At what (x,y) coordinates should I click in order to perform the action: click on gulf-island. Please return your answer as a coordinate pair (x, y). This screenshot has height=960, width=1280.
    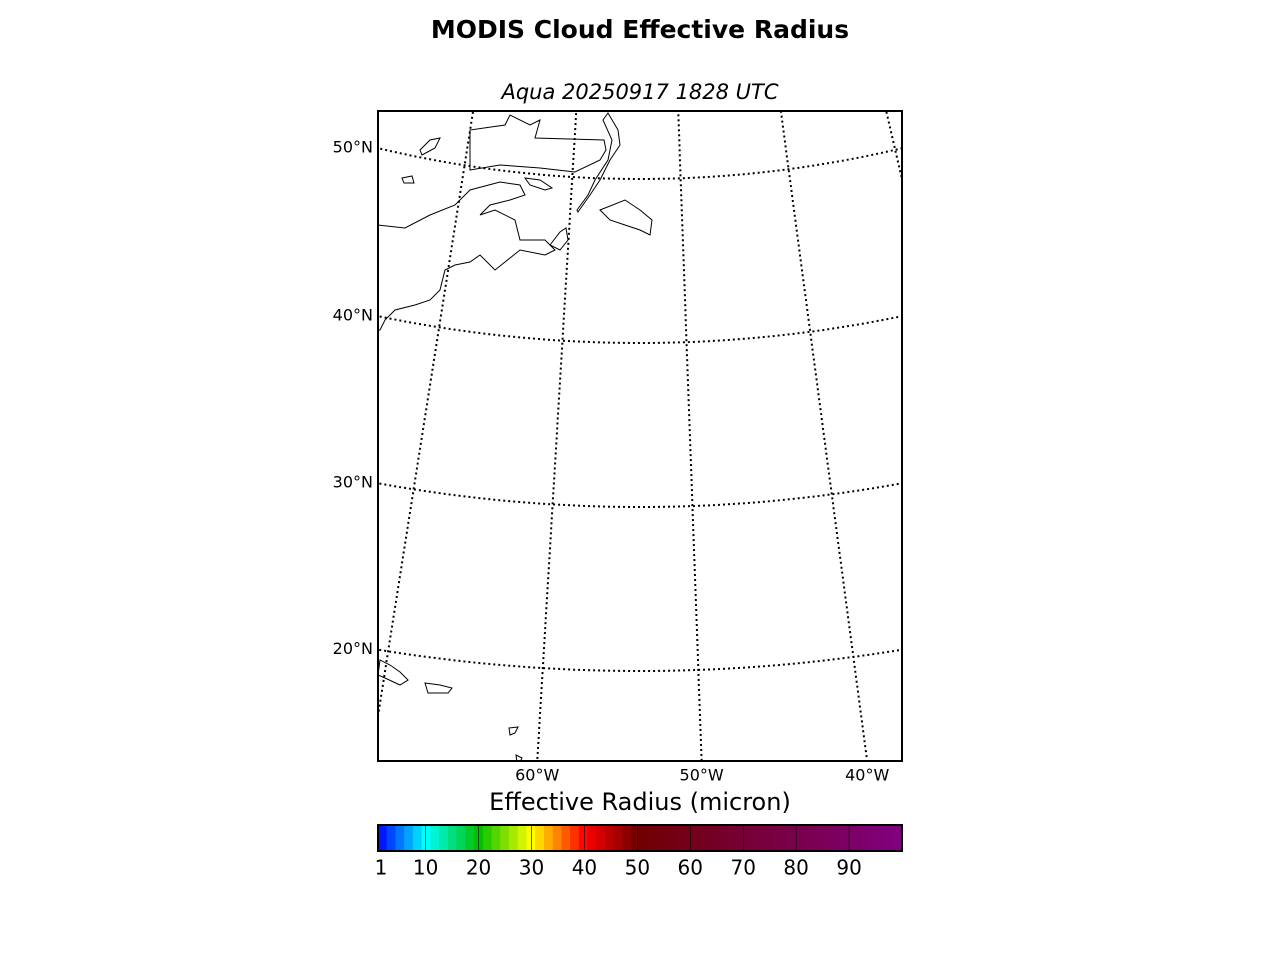
    Looking at the image, I should click on (538, 184).